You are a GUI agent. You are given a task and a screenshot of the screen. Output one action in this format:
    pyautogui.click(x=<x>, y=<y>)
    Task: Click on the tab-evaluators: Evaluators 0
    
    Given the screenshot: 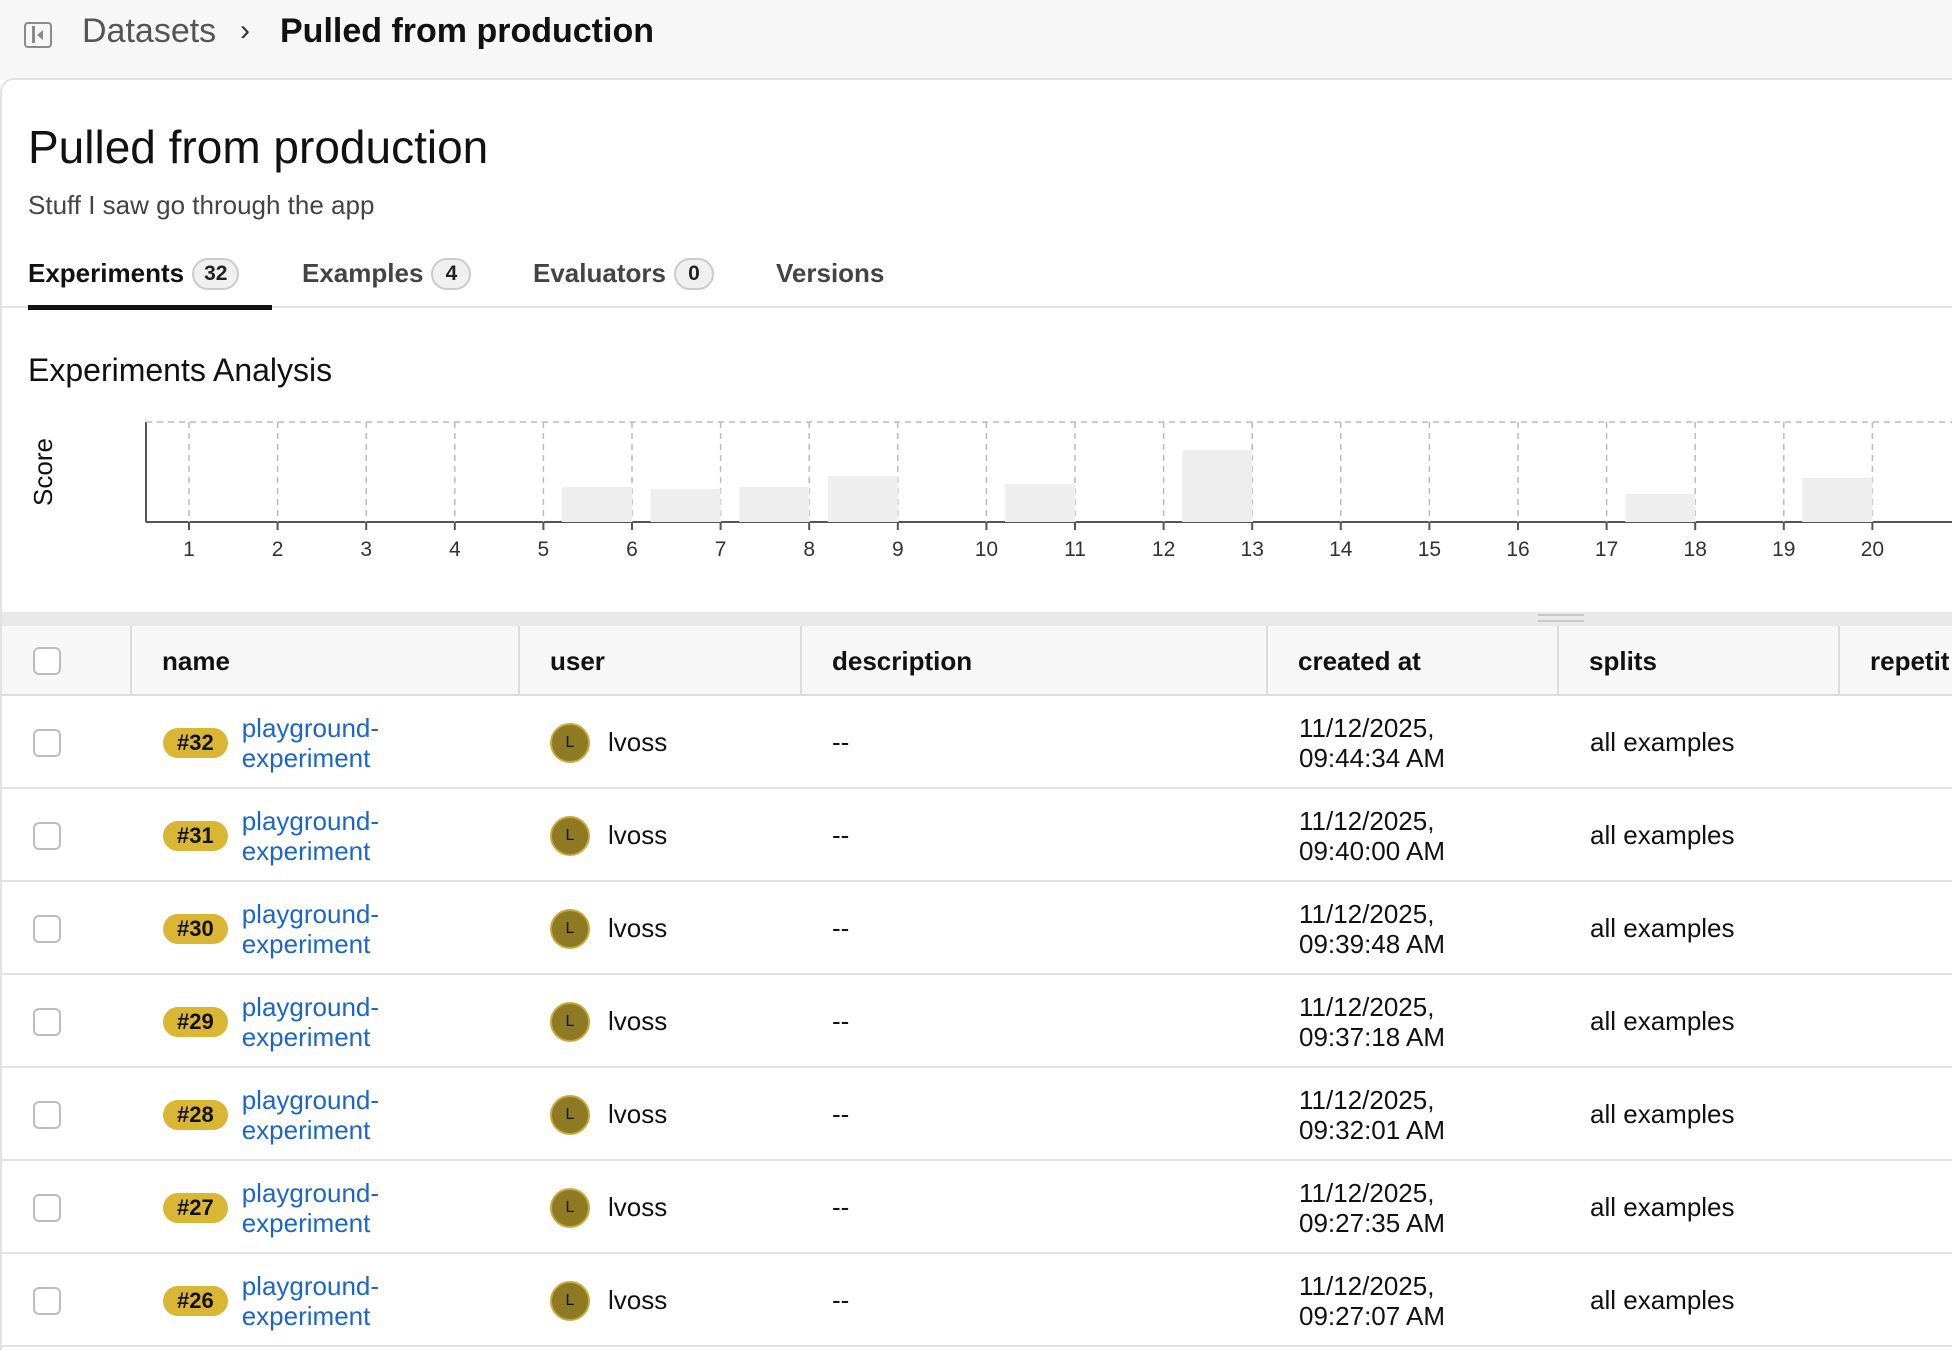 What is the action you would take?
    pyautogui.click(x=623, y=279)
    